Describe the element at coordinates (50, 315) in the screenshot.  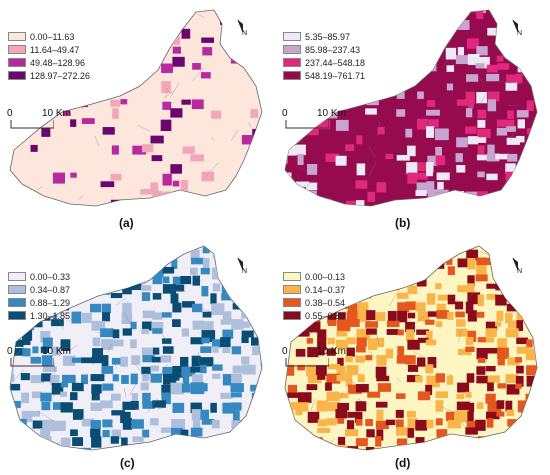
I see `legend-label: 1.30–1.85` at that location.